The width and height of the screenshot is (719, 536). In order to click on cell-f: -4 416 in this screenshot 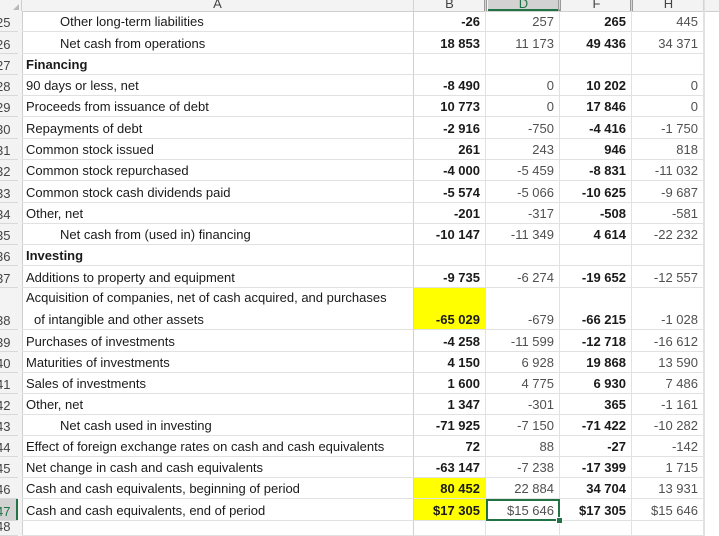, I will do `click(596, 128)`.